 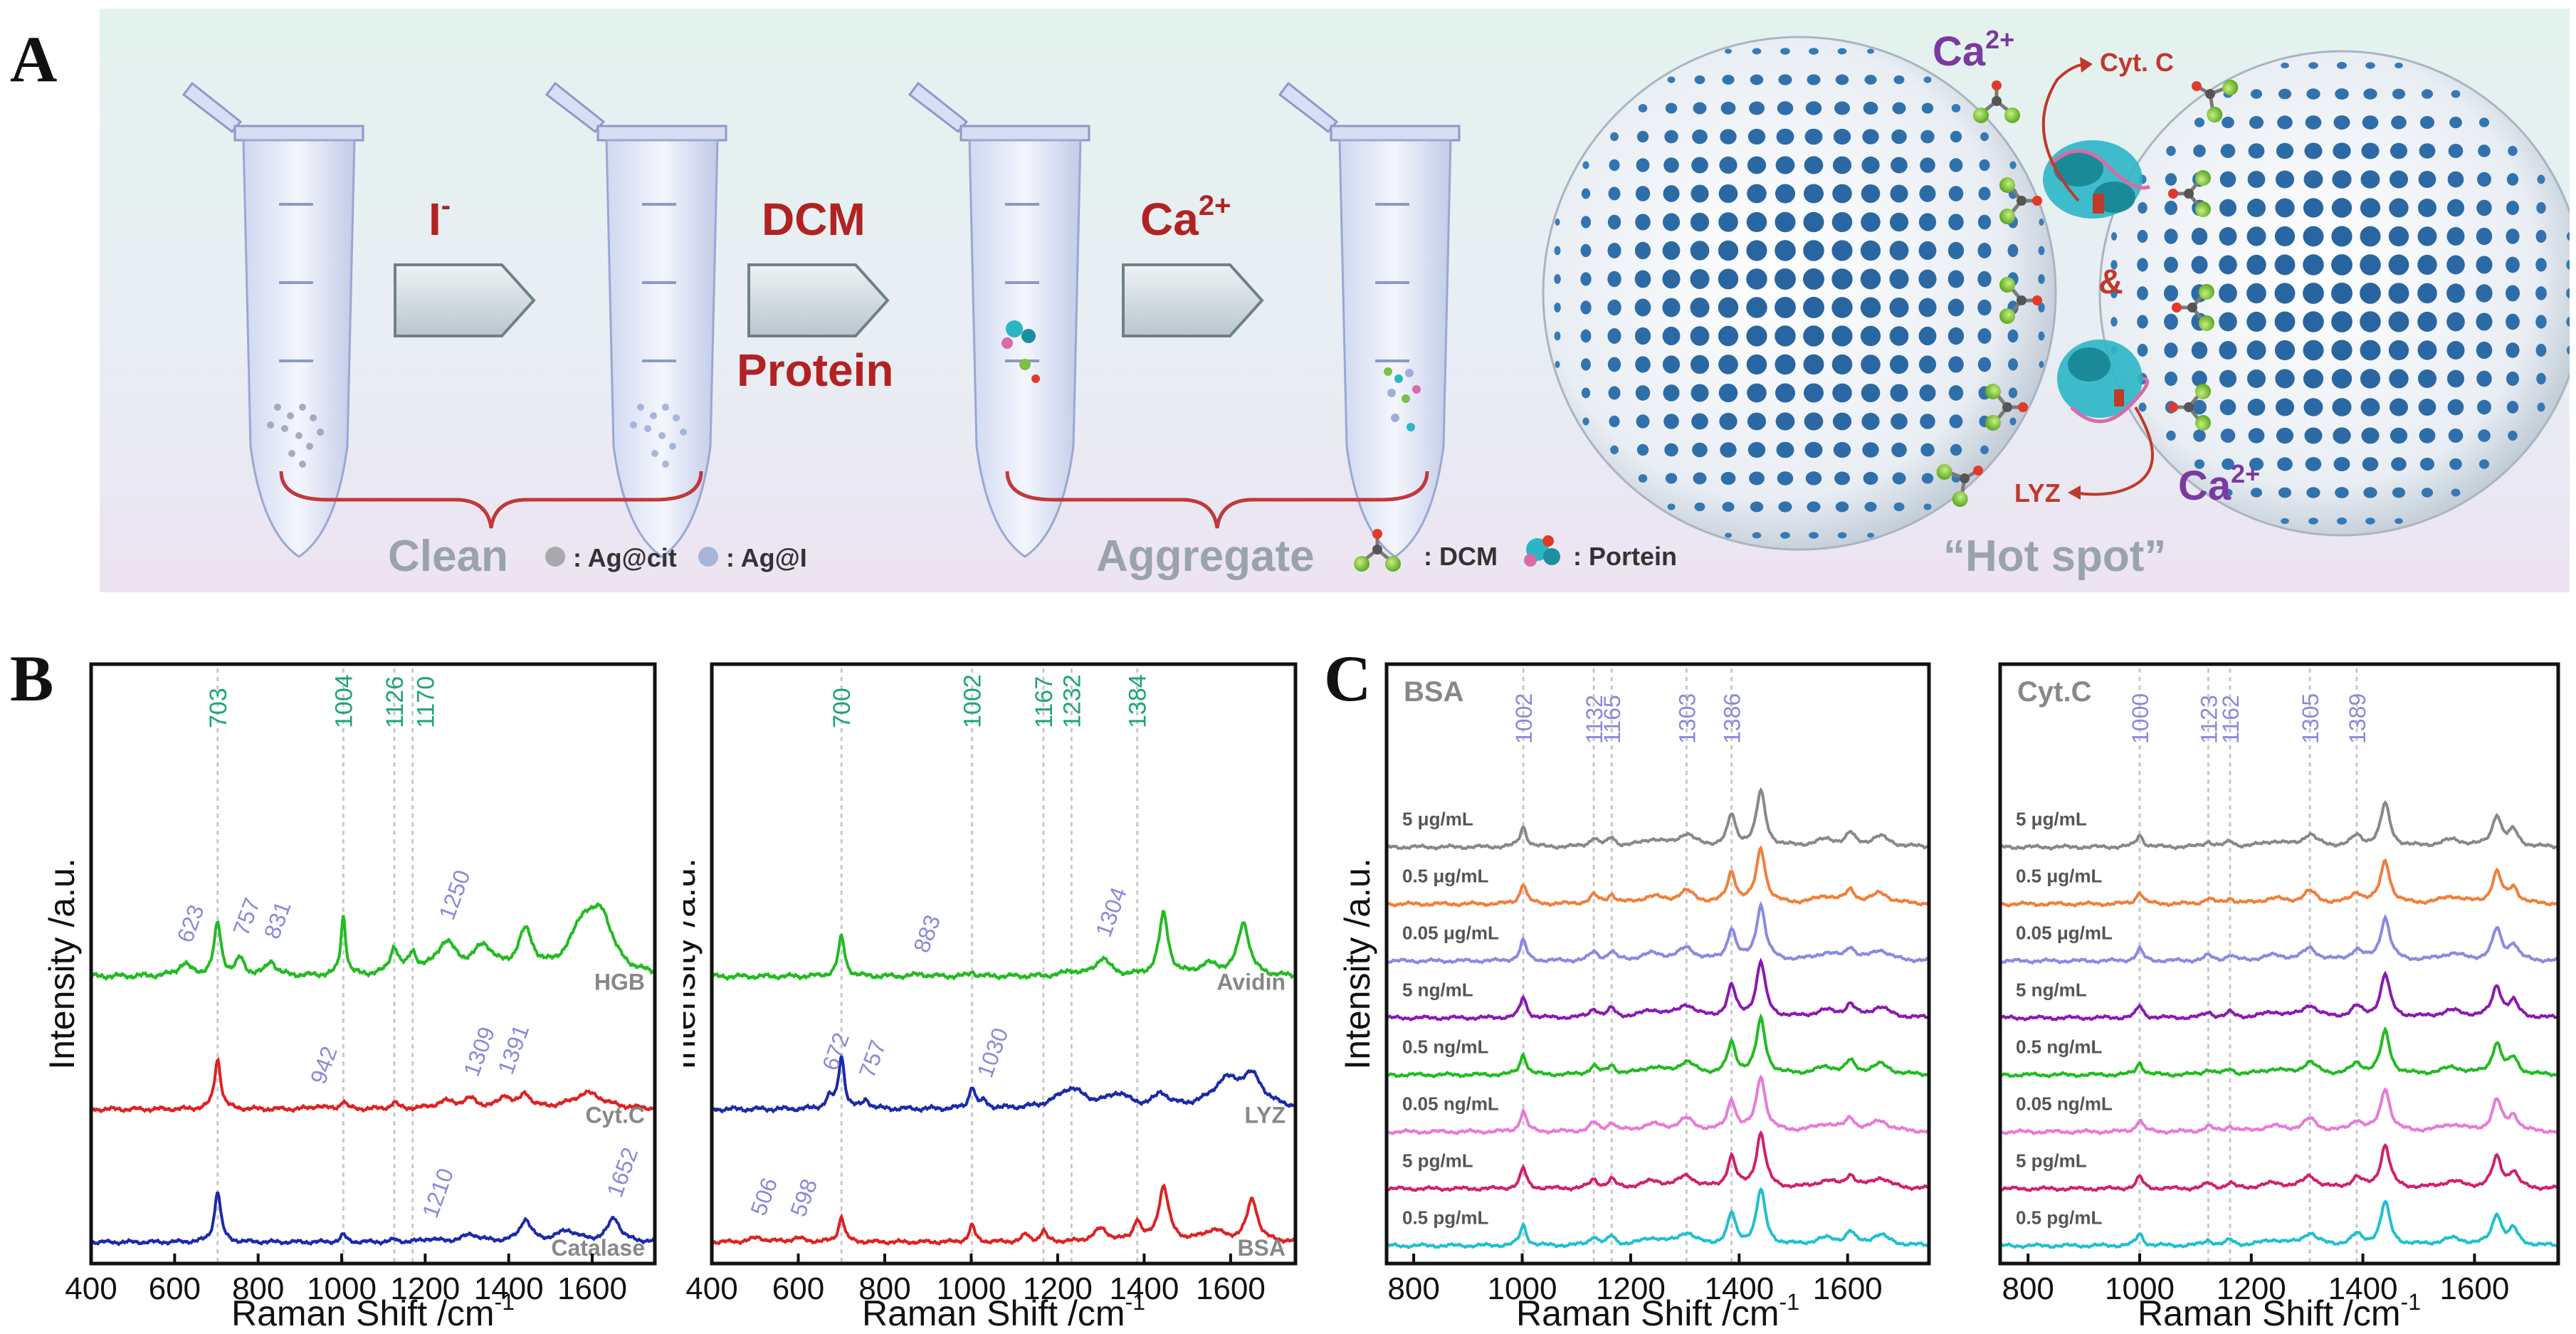 I want to click on agi-legend-dot, so click(x=708, y=557).